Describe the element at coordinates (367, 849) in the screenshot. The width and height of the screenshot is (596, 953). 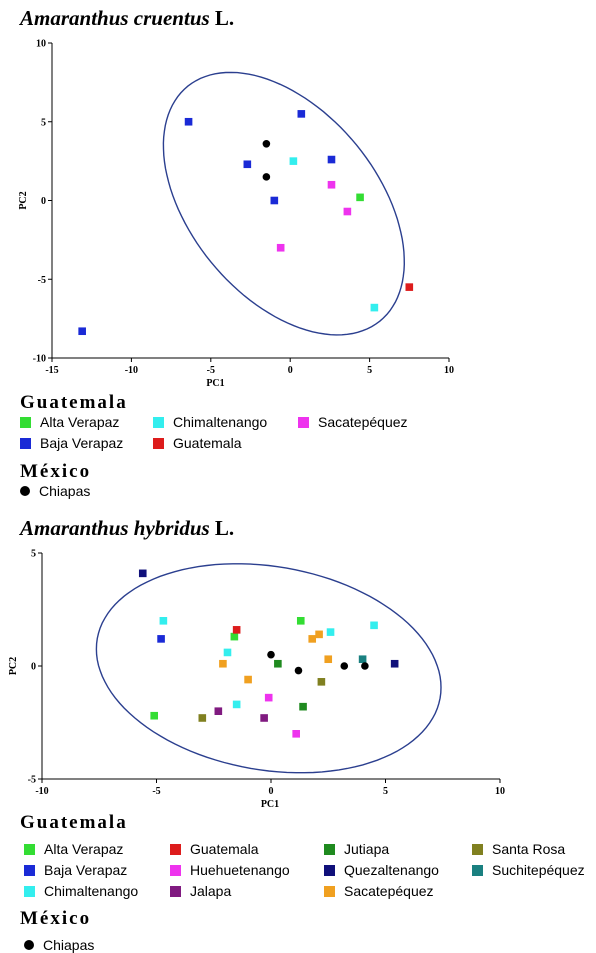
I see `legend-label: Jutiapa` at that location.